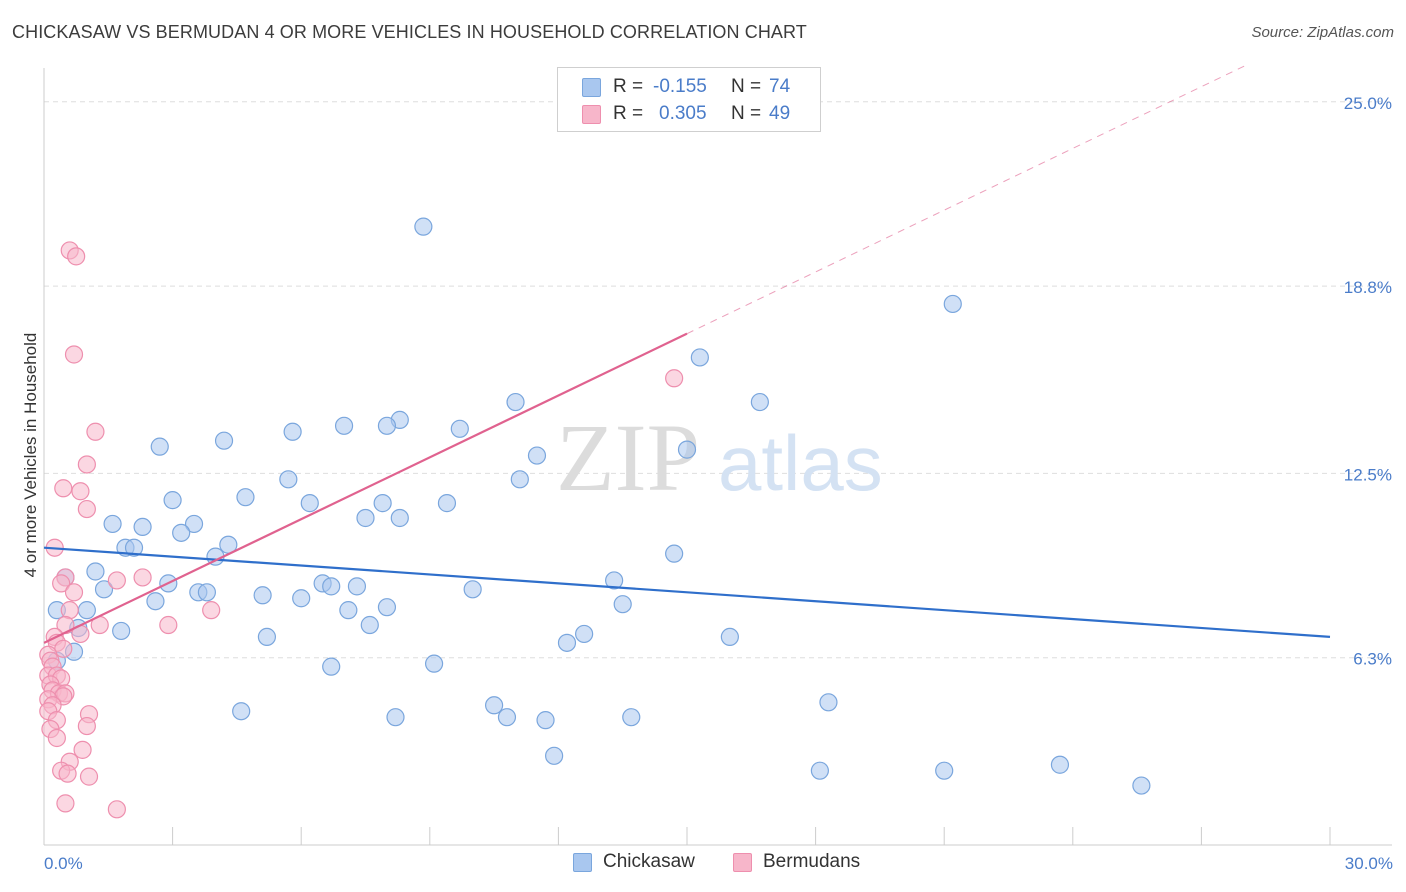  What do you see at coordinates (649, 861) in the screenshot?
I see `legend-label-chickasaw: Chickasaw` at bounding box center [649, 861].